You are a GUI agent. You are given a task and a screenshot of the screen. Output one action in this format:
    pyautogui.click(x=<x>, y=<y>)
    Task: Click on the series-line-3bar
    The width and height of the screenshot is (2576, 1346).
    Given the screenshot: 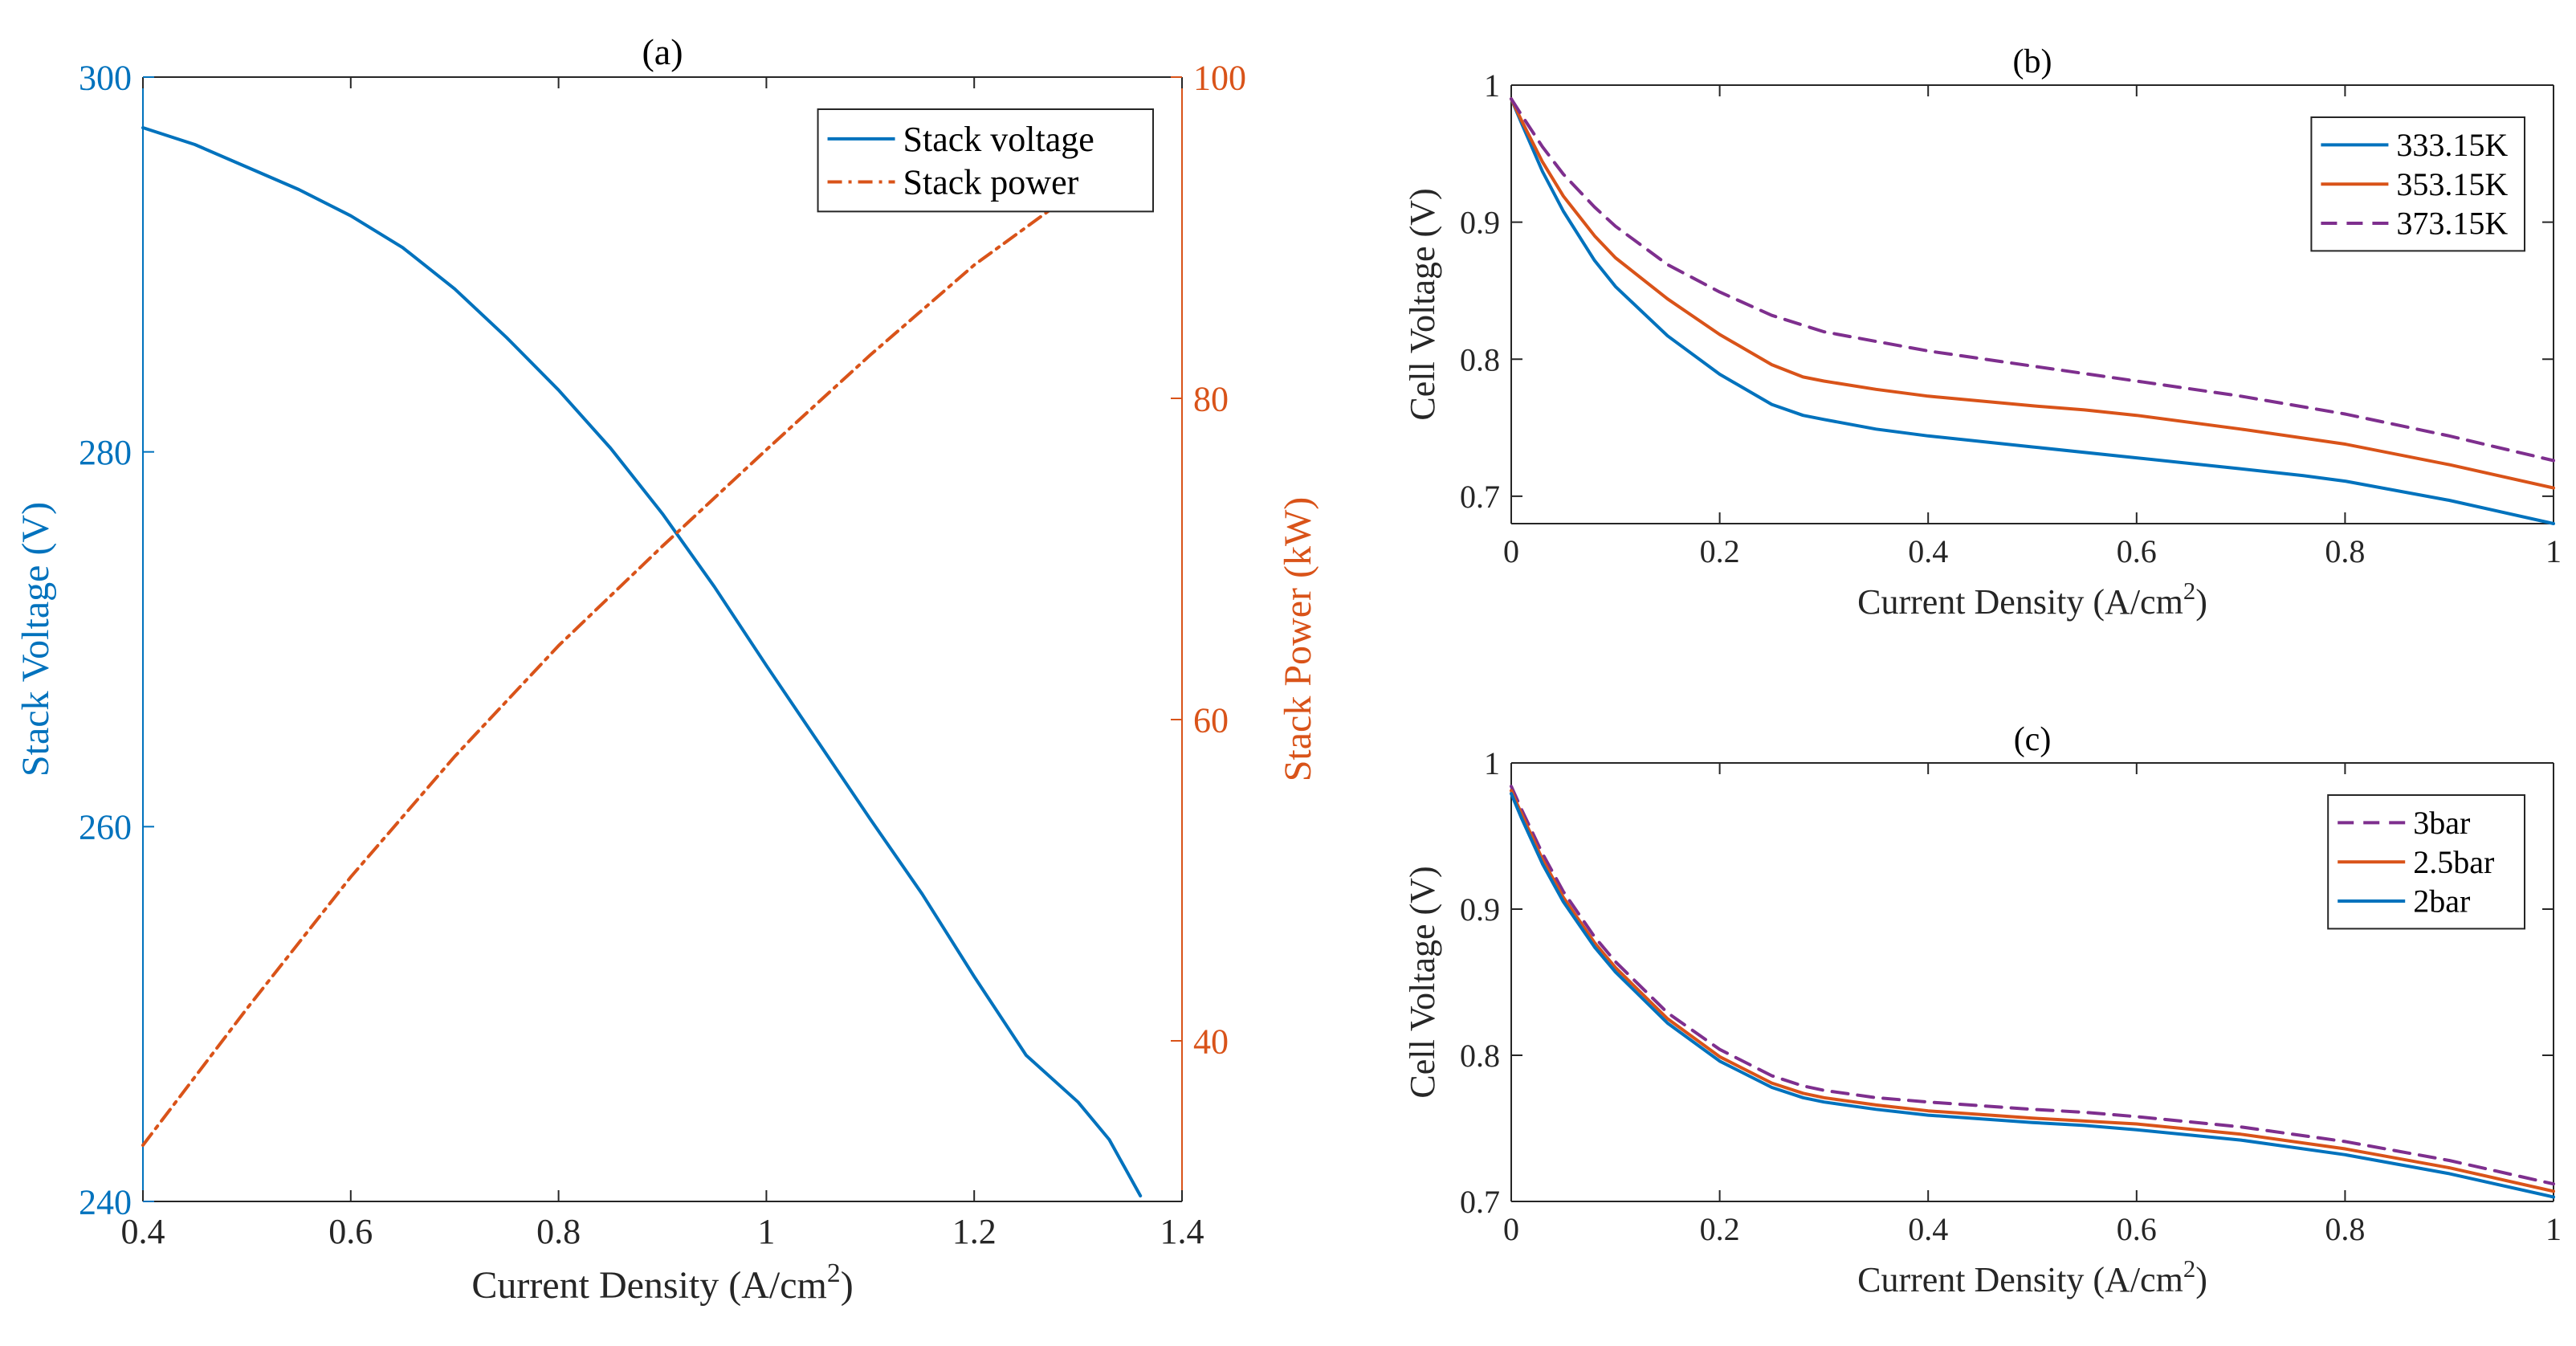 What is the action you would take?
    pyautogui.click(x=2032, y=985)
    